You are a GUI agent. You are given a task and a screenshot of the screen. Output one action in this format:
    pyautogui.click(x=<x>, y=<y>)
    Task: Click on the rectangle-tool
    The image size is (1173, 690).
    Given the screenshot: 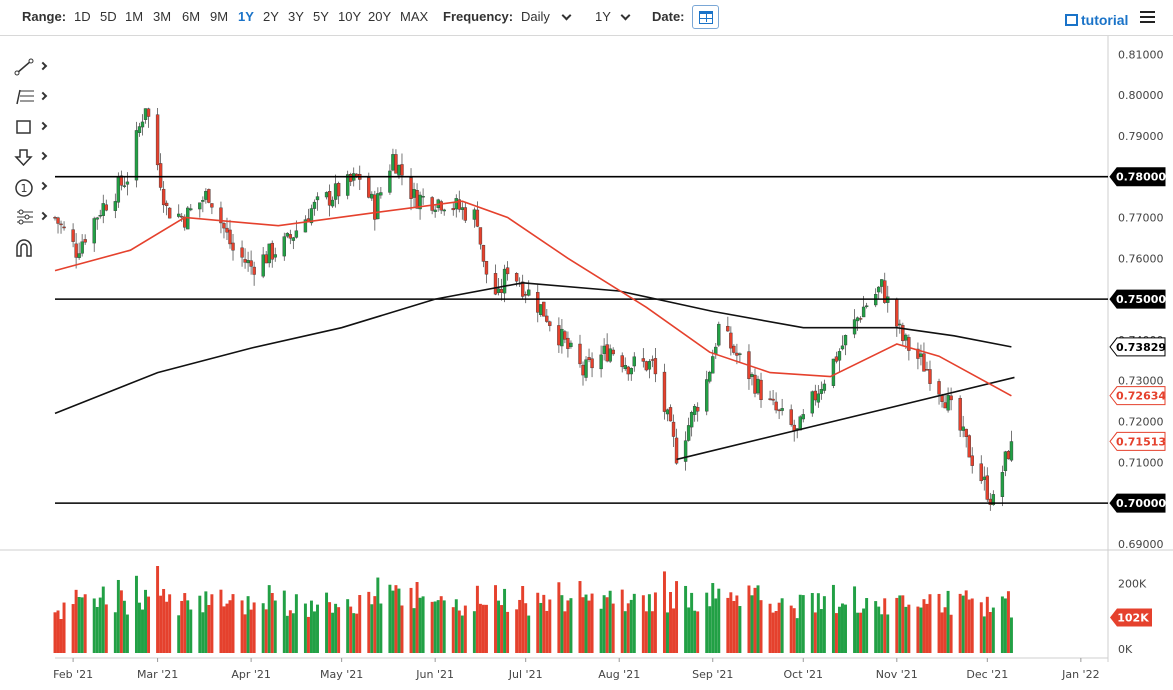 What is the action you would take?
    pyautogui.click(x=30, y=127)
    